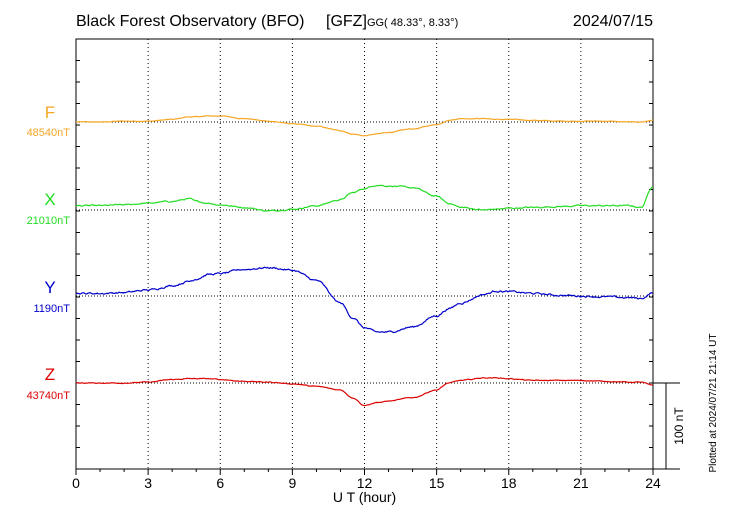 This screenshot has height=520, width=730. What do you see at coordinates (581, 483) in the screenshot?
I see `x-tick-label-21: 21` at bounding box center [581, 483].